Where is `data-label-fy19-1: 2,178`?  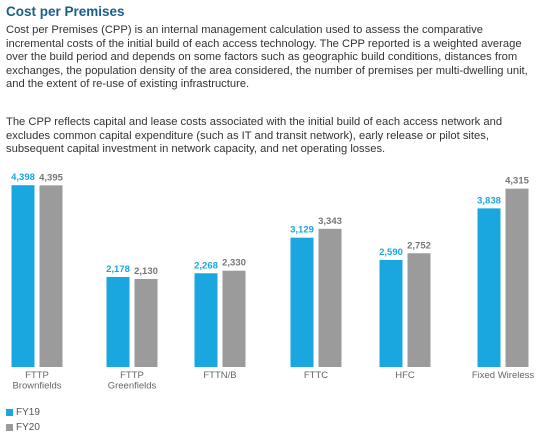
data-label-fy19-1: 2,178 is located at coordinates (118, 269).